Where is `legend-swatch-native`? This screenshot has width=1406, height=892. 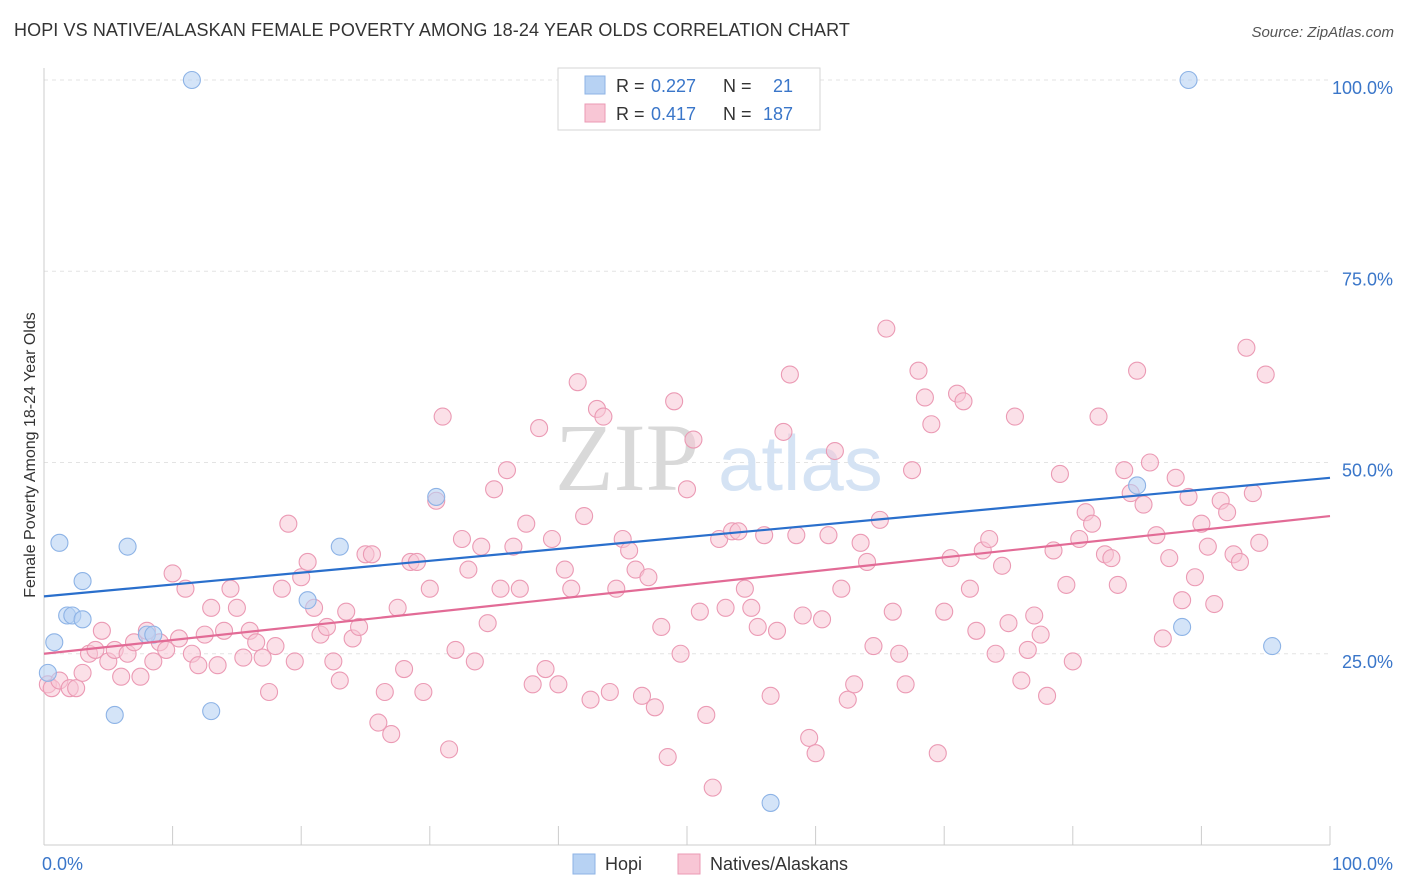
legend-swatch-native is located at coordinates (689, 864).